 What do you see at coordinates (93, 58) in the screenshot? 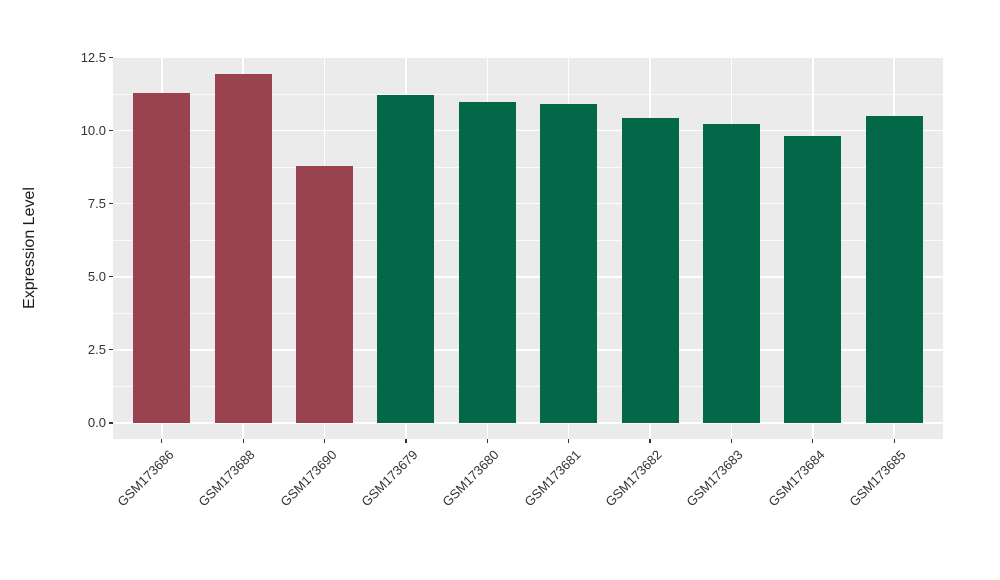
I see `y-tick-label: 12.5` at bounding box center [93, 58].